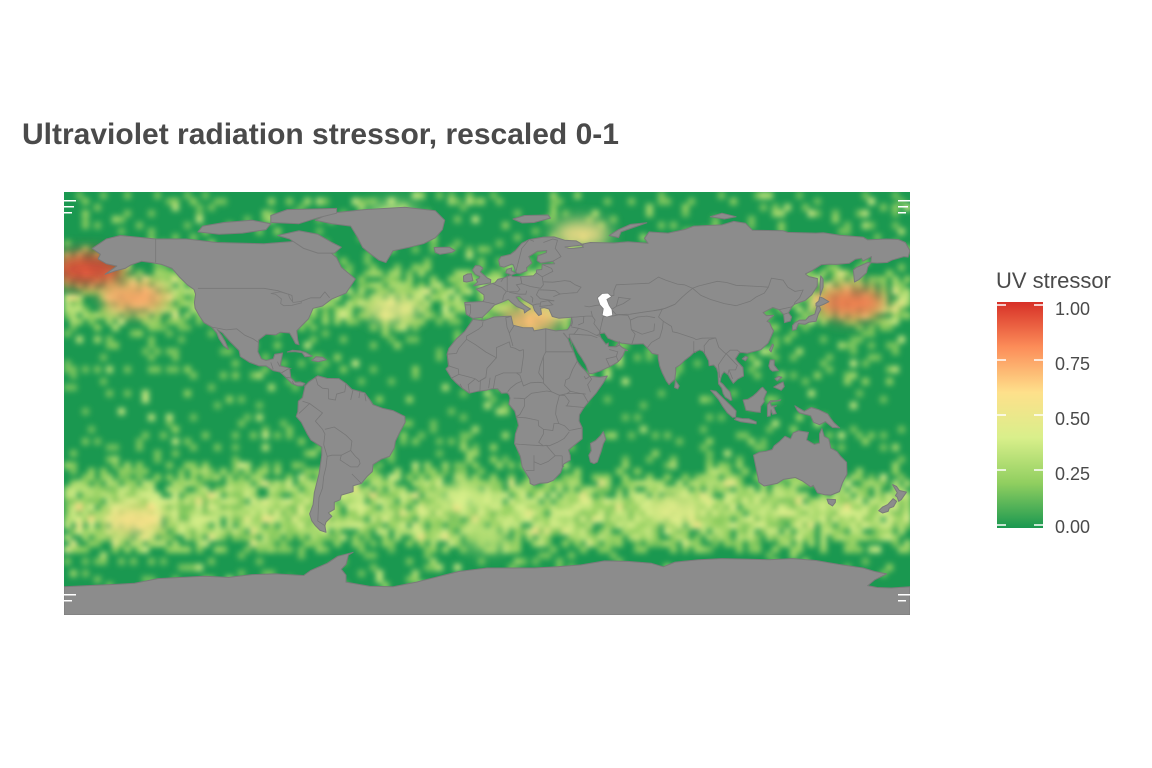 This screenshot has height=768, width=1152. Describe the element at coordinates (380, 234) in the screenshot. I see `landmass-greenland` at that location.